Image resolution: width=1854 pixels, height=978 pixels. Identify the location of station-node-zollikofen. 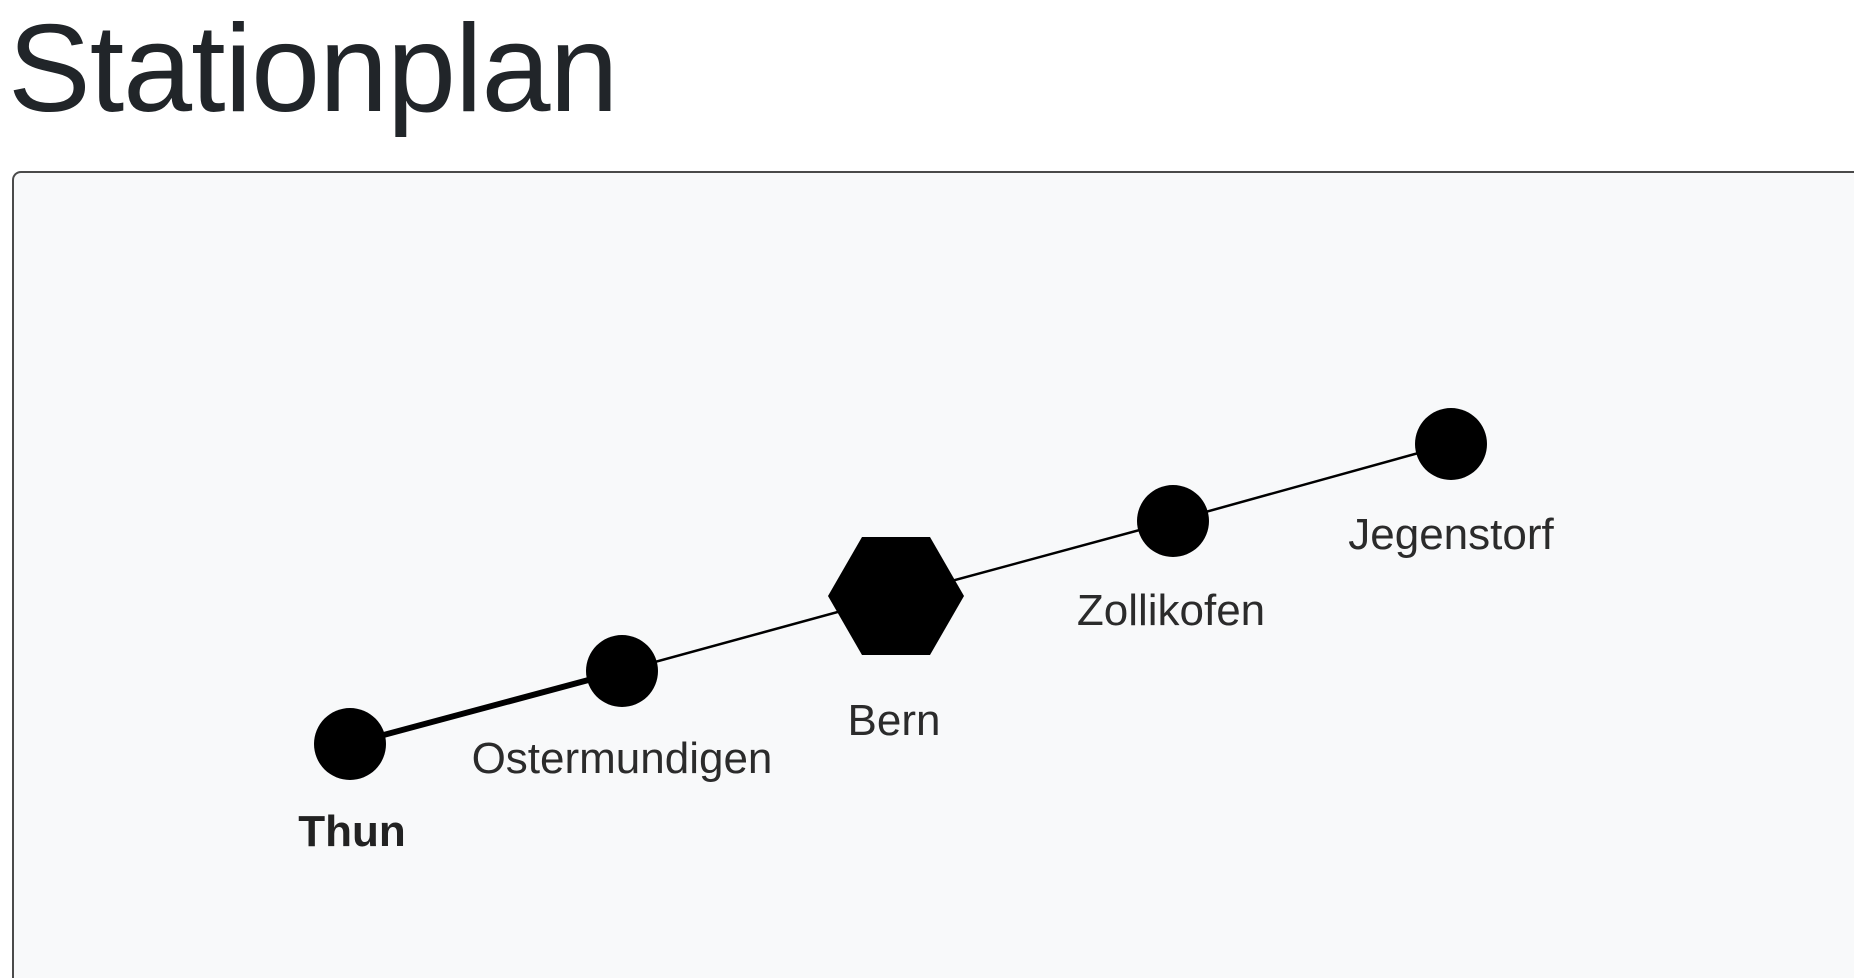
(1173, 521).